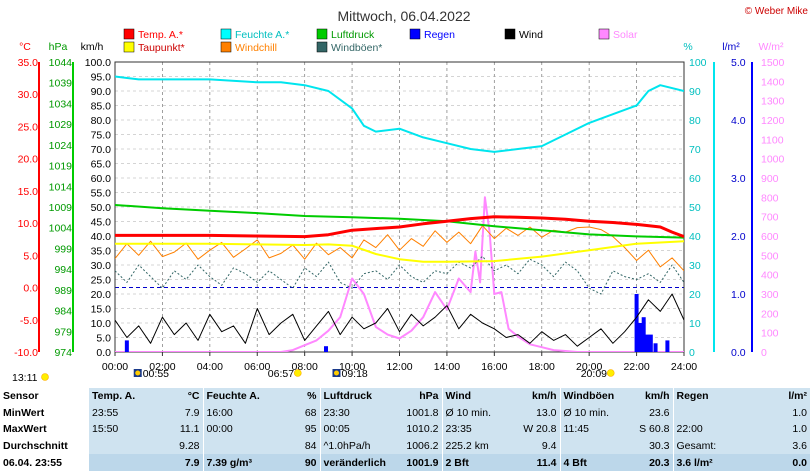 The image size is (810, 471). What do you see at coordinates (650, 413) in the screenshot?
I see `stats-cell: 23.6` at bounding box center [650, 413].